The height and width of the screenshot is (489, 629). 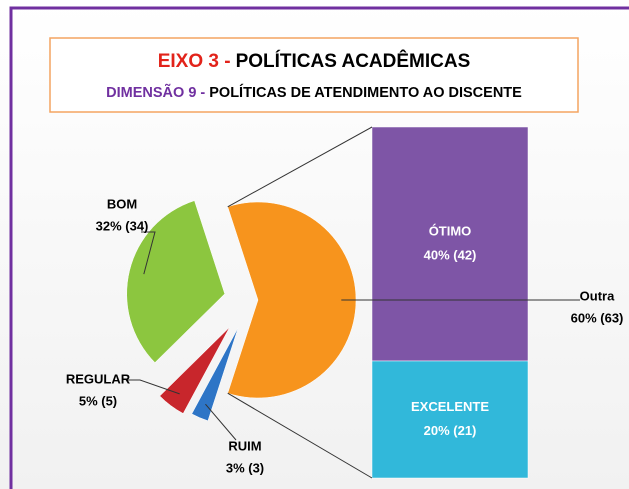 What do you see at coordinates (597, 295) in the screenshot?
I see `pie-label: Outra` at bounding box center [597, 295].